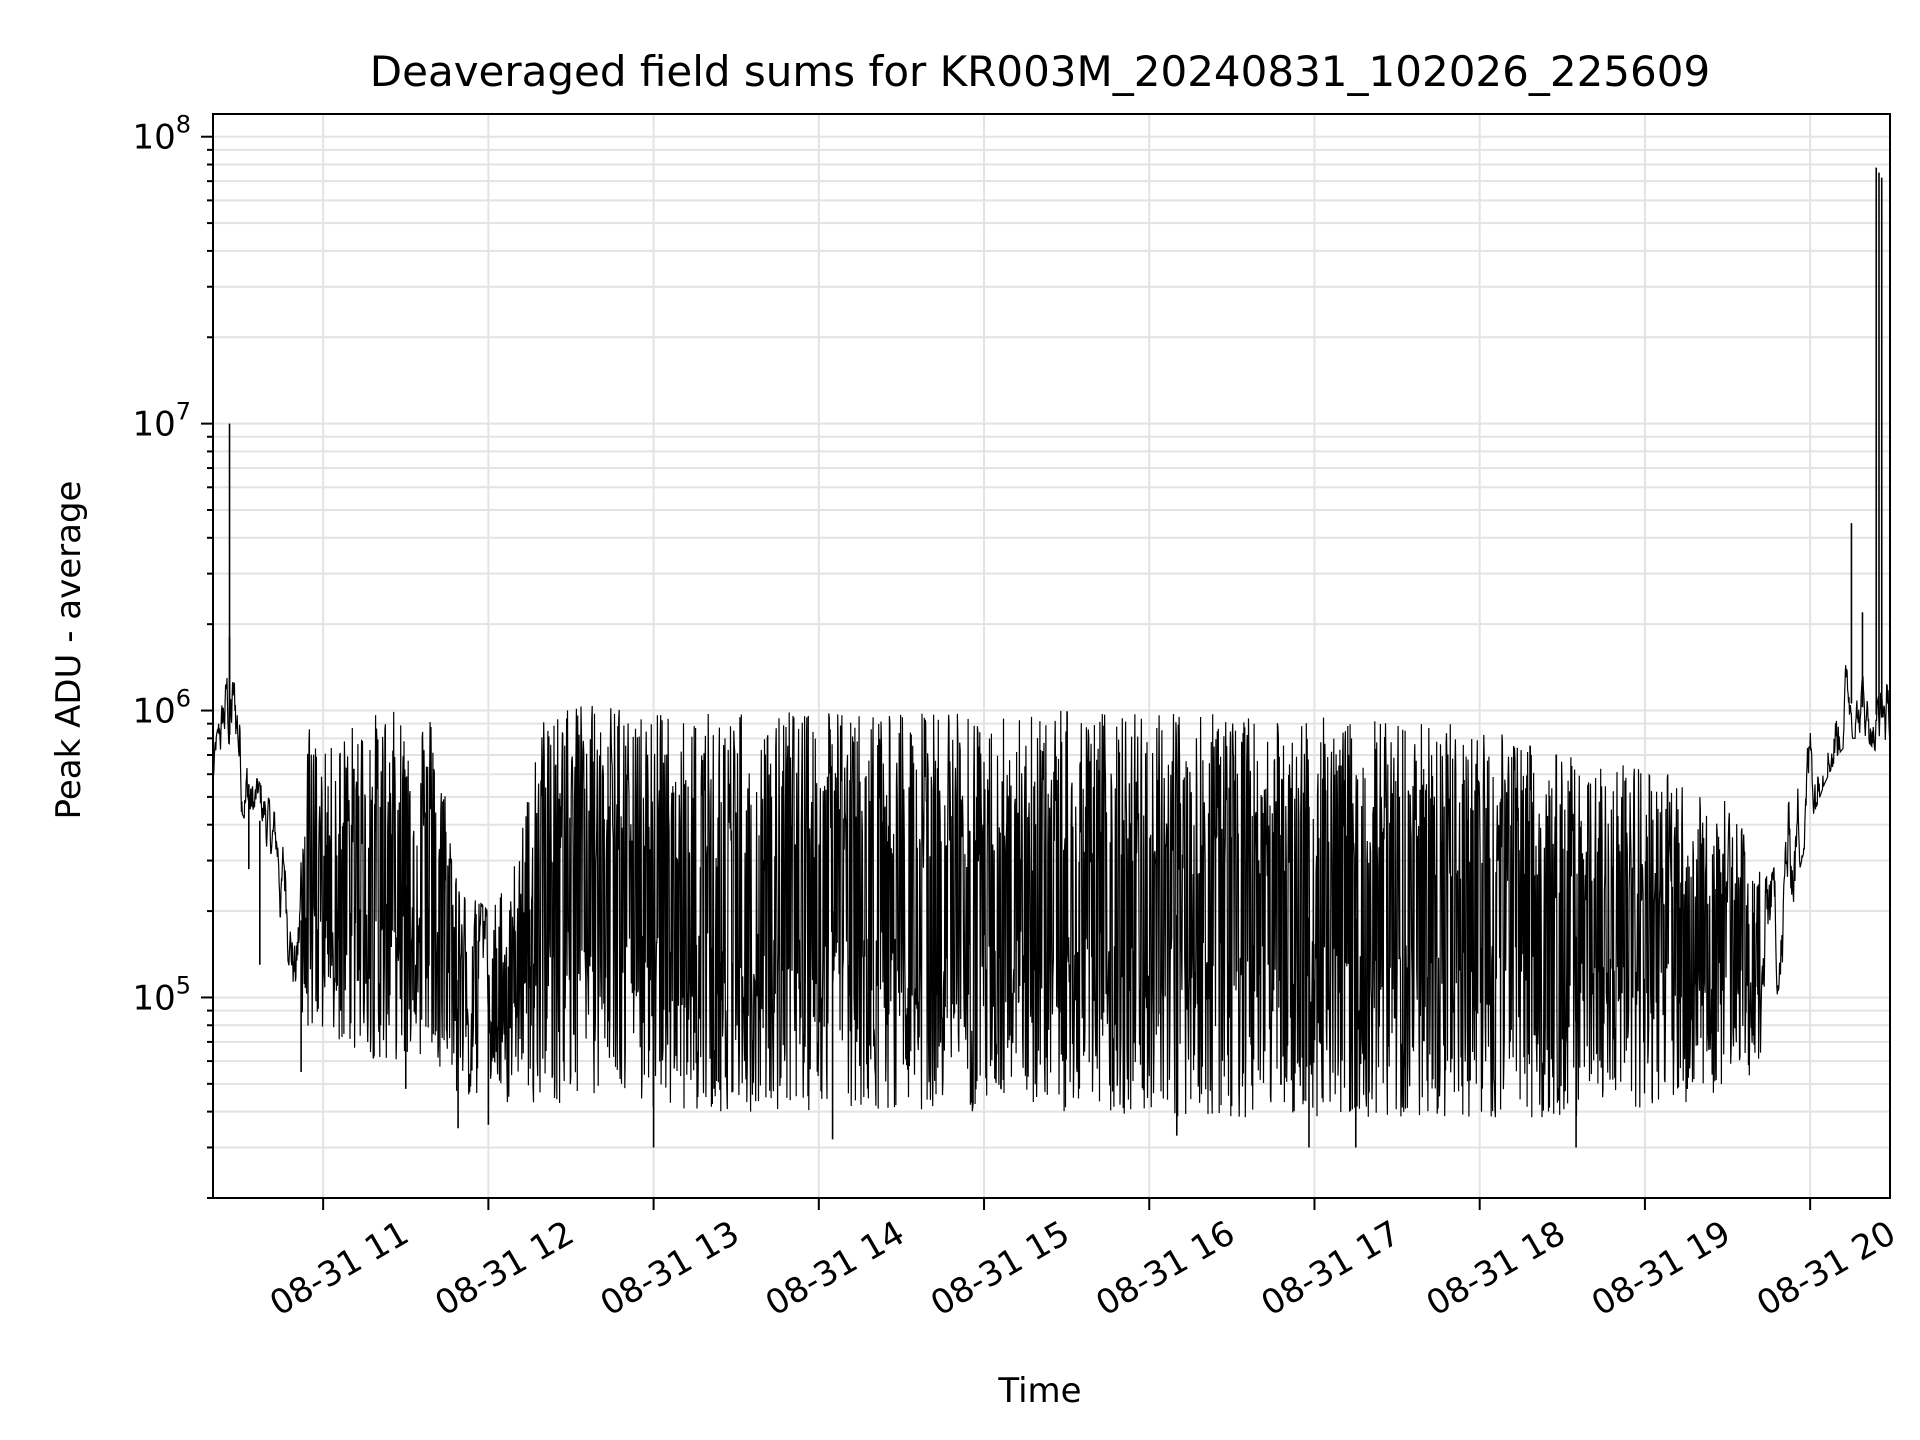 The image size is (1920, 1440). I want to click on y-tick-label: 10⁸, so click(161, 134).